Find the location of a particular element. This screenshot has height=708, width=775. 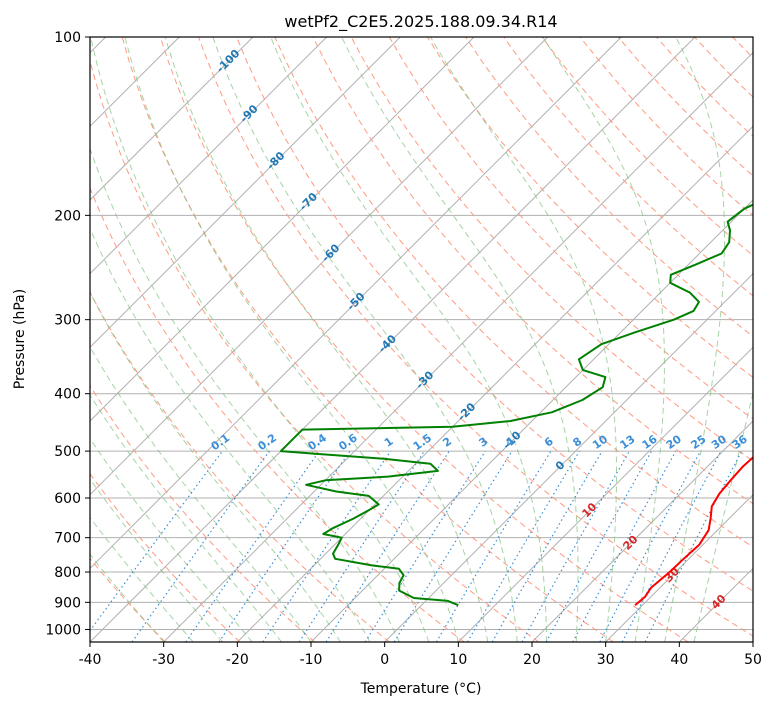

x-tick-label: -20 is located at coordinates (237, 660).